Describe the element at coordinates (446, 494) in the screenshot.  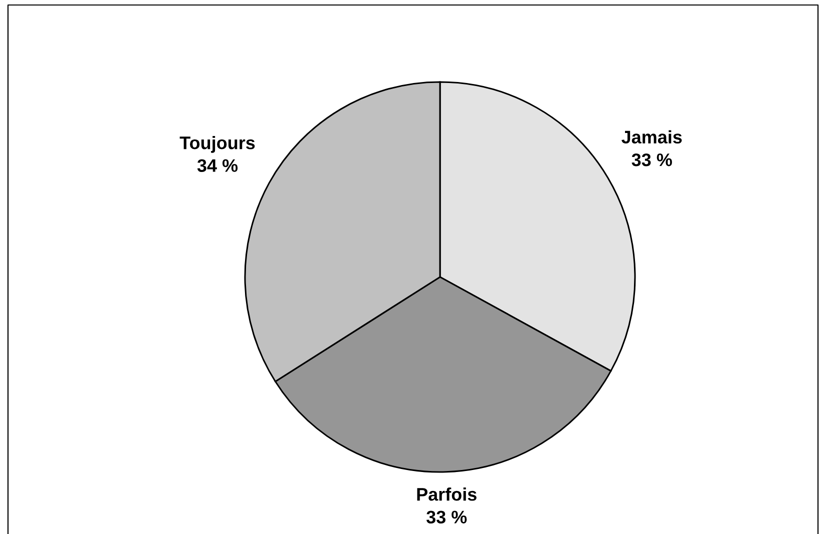
I see `slice-label: Parfois` at that location.